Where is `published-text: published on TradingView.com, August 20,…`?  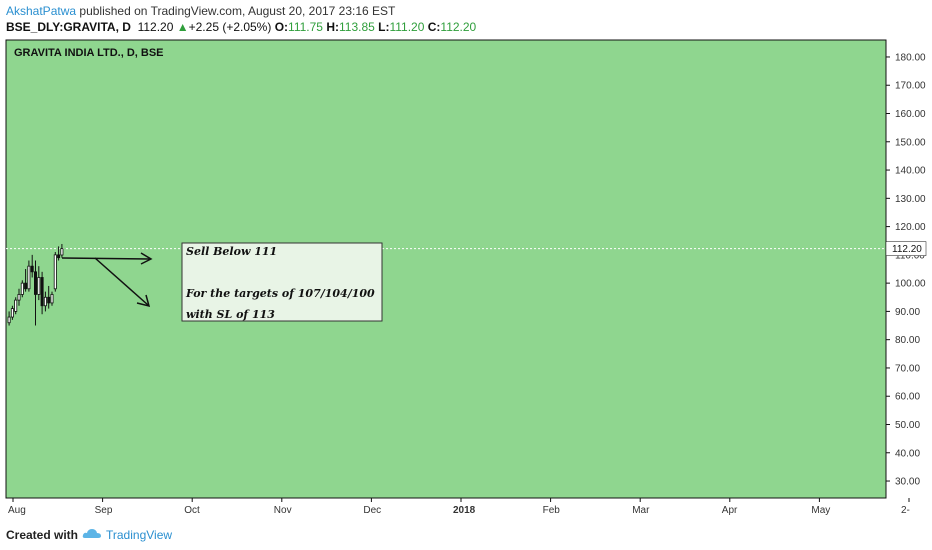
published-text: published on TradingView.com, August 20,… is located at coordinates (237, 11).